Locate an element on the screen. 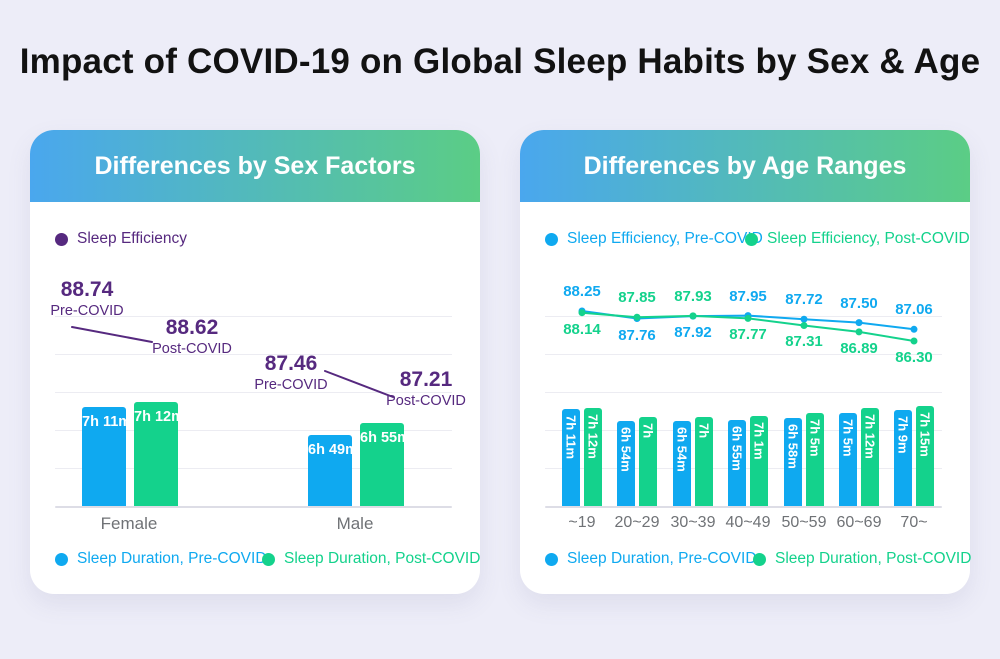  efficiency-lines-svg is located at coordinates (748, 326).